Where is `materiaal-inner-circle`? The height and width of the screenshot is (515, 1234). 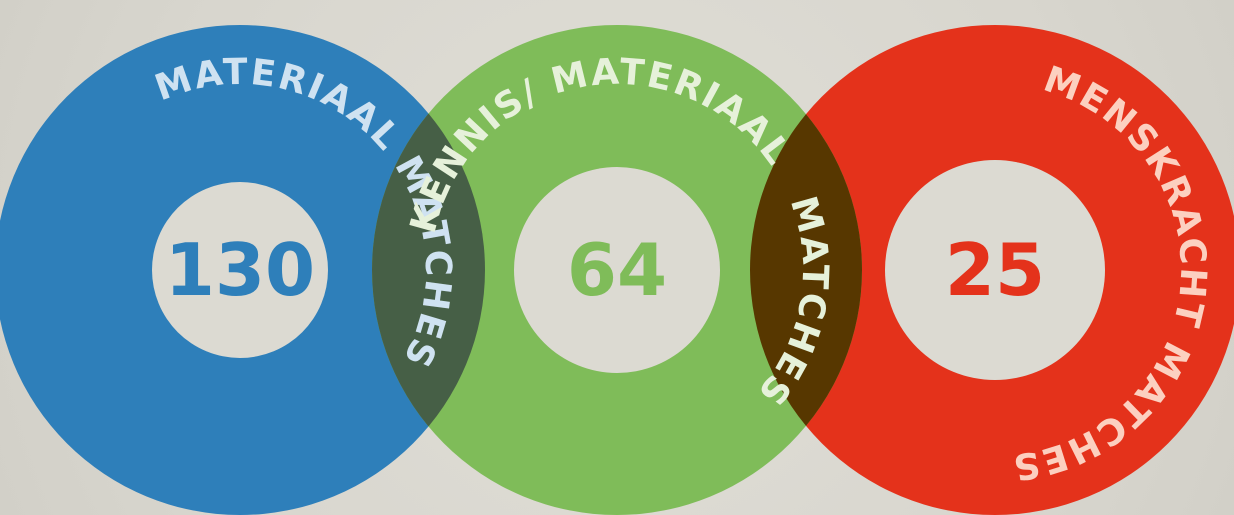
materiaal-inner-circle is located at coordinates (240, 270).